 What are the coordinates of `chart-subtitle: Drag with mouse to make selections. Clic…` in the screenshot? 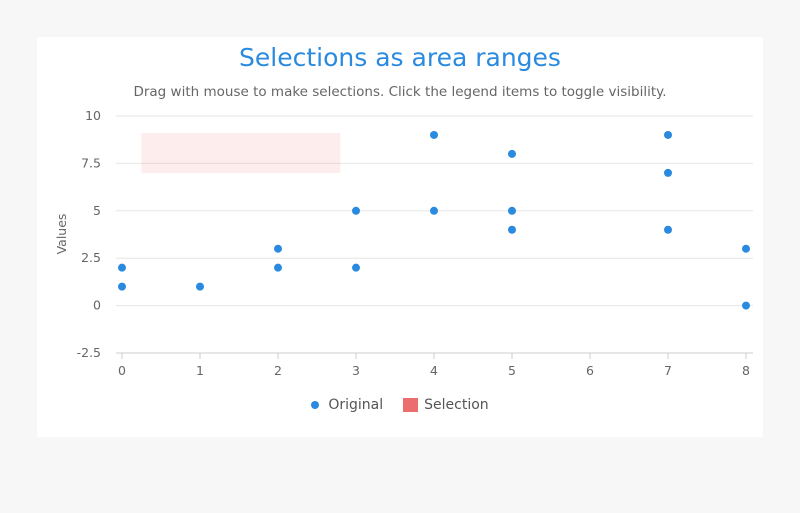 It's located at (400, 92).